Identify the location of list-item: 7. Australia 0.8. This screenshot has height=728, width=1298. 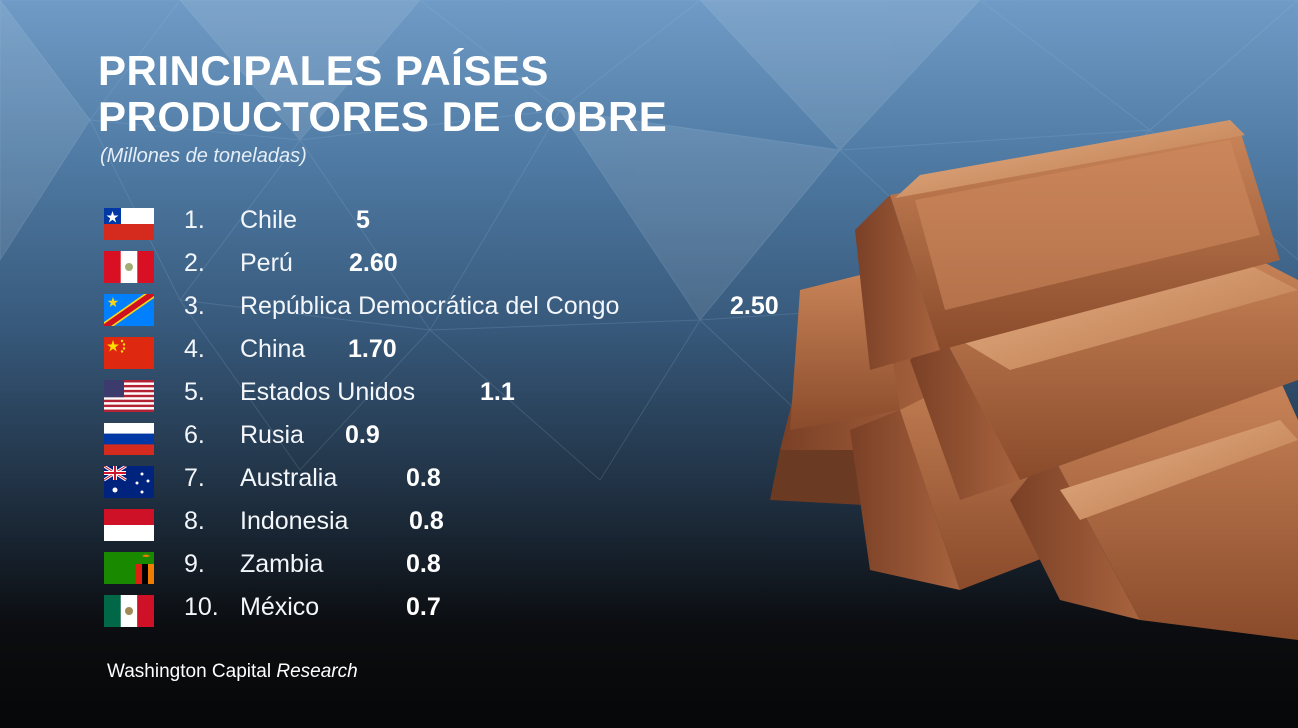
(464, 480).